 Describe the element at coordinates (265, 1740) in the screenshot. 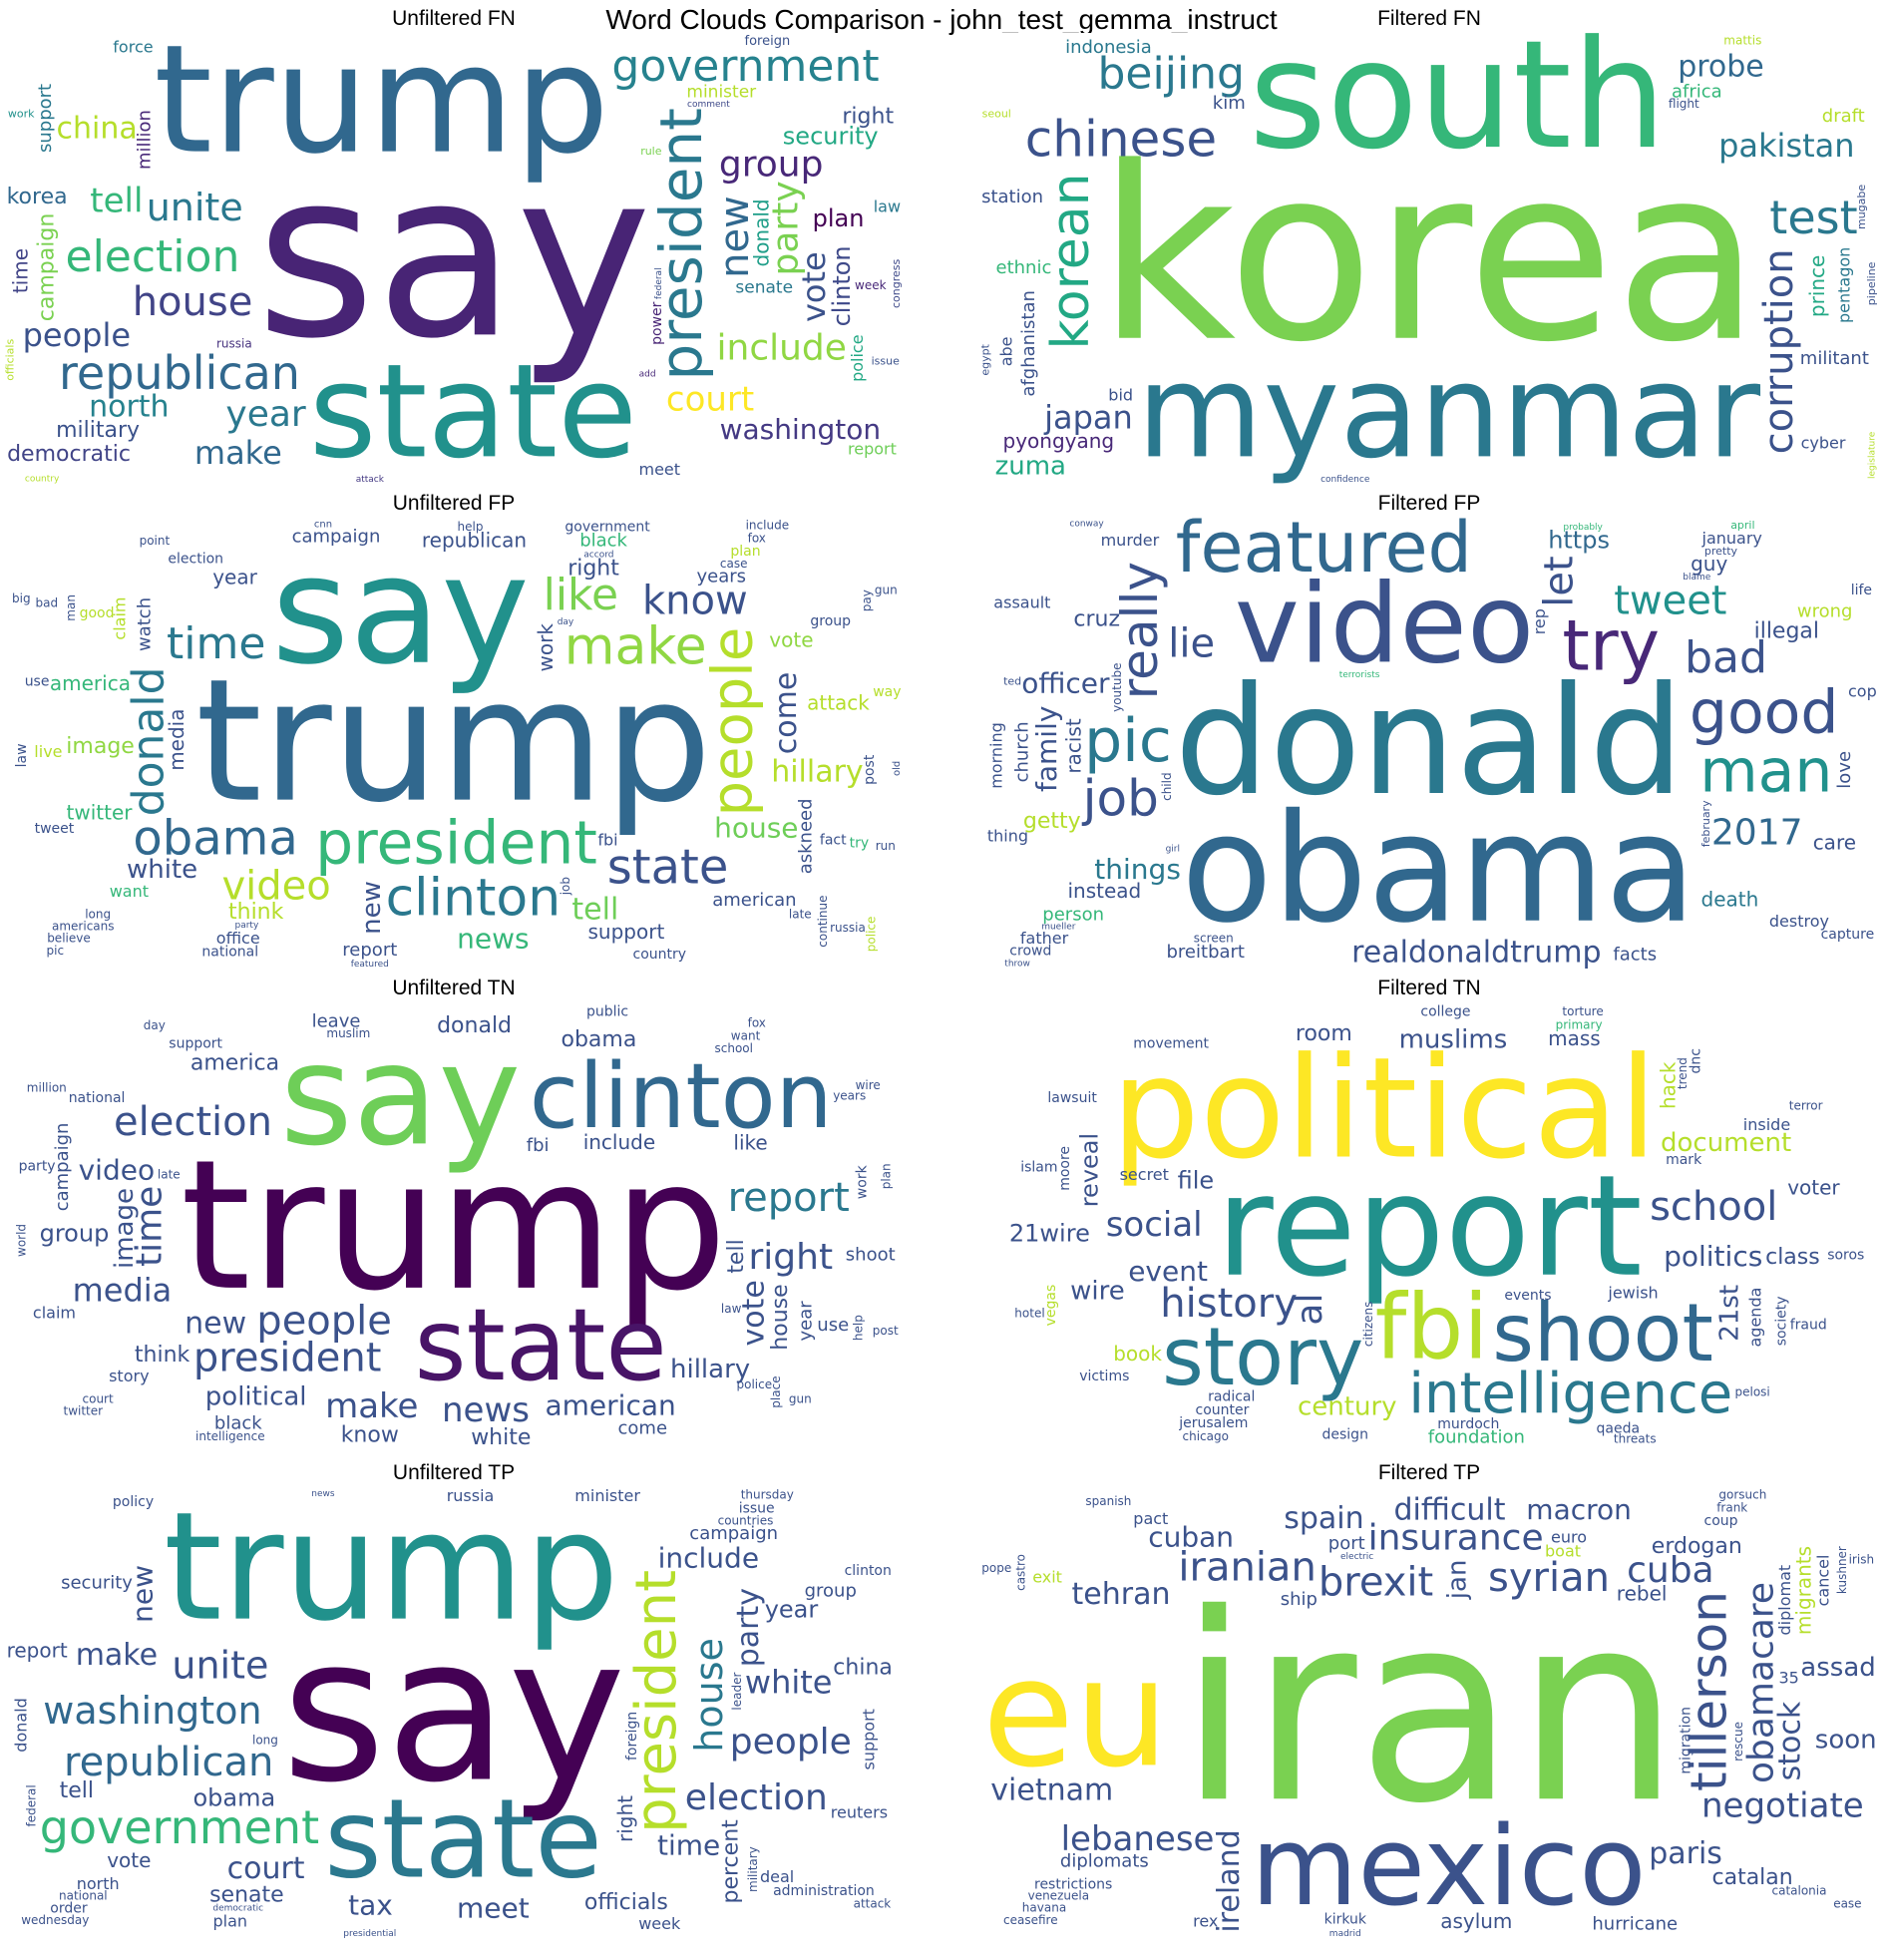

I see `word-long: long` at that location.